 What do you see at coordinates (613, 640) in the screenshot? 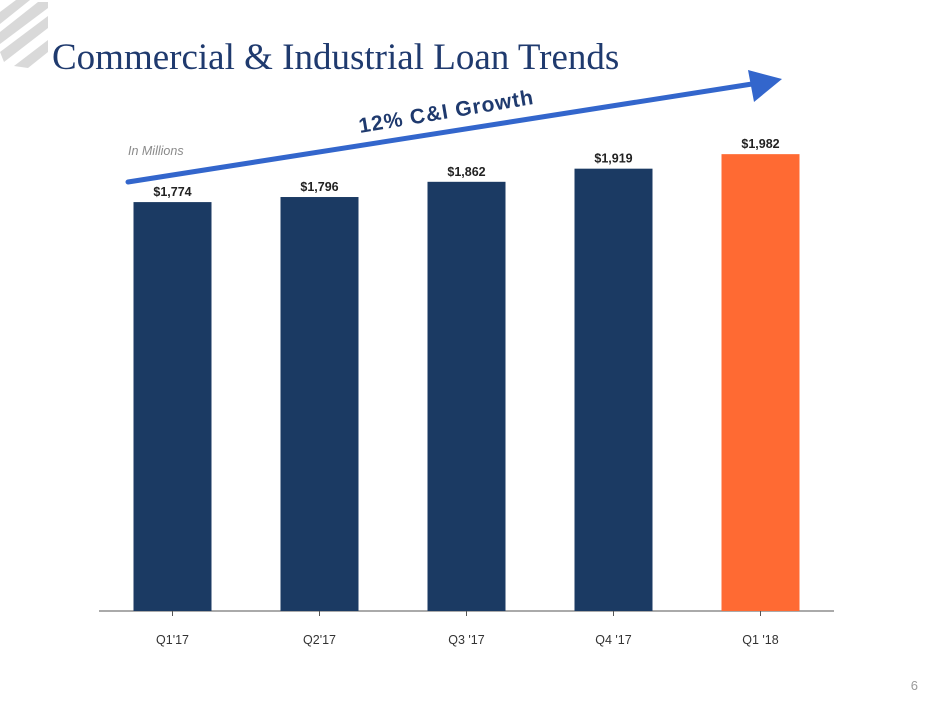
I see `x-tick-label: Q4 '17` at bounding box center [613, 640].